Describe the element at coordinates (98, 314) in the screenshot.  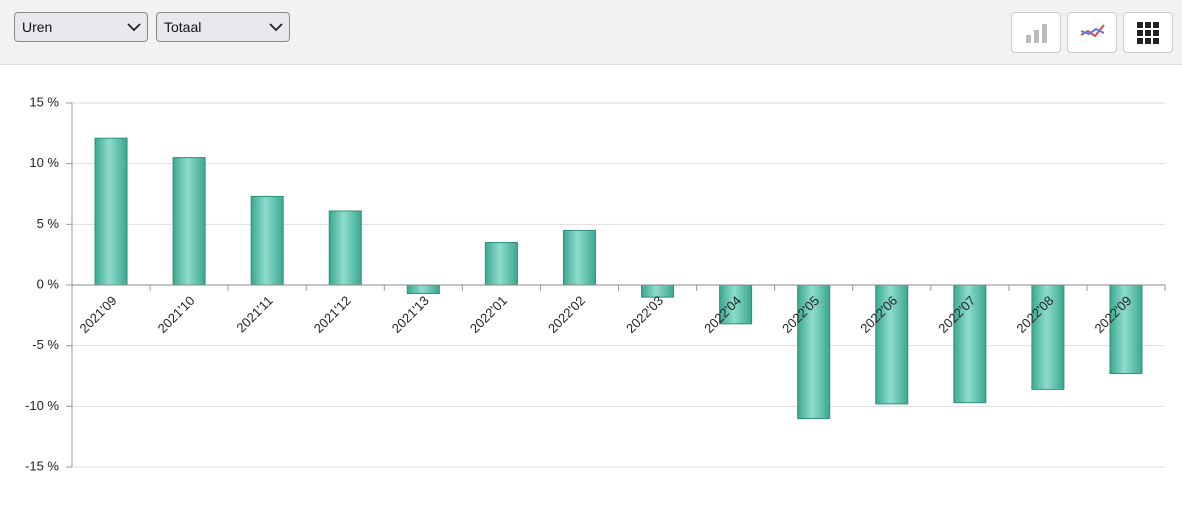
I see `x-tick-label: 2021'09` at that location.